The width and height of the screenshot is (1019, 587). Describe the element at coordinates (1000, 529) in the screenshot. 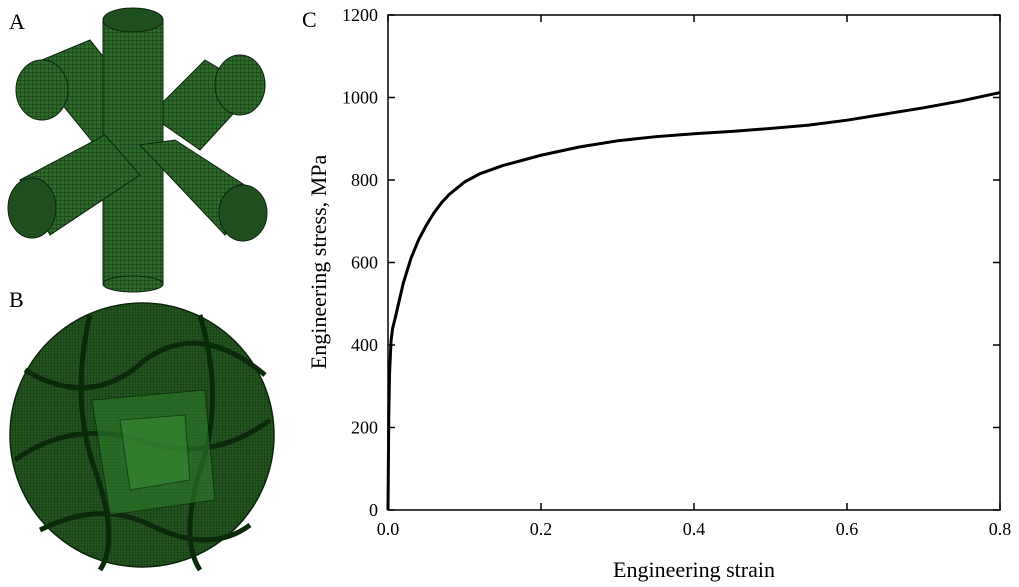

I see `x-tick-label: 0.8` at that location.